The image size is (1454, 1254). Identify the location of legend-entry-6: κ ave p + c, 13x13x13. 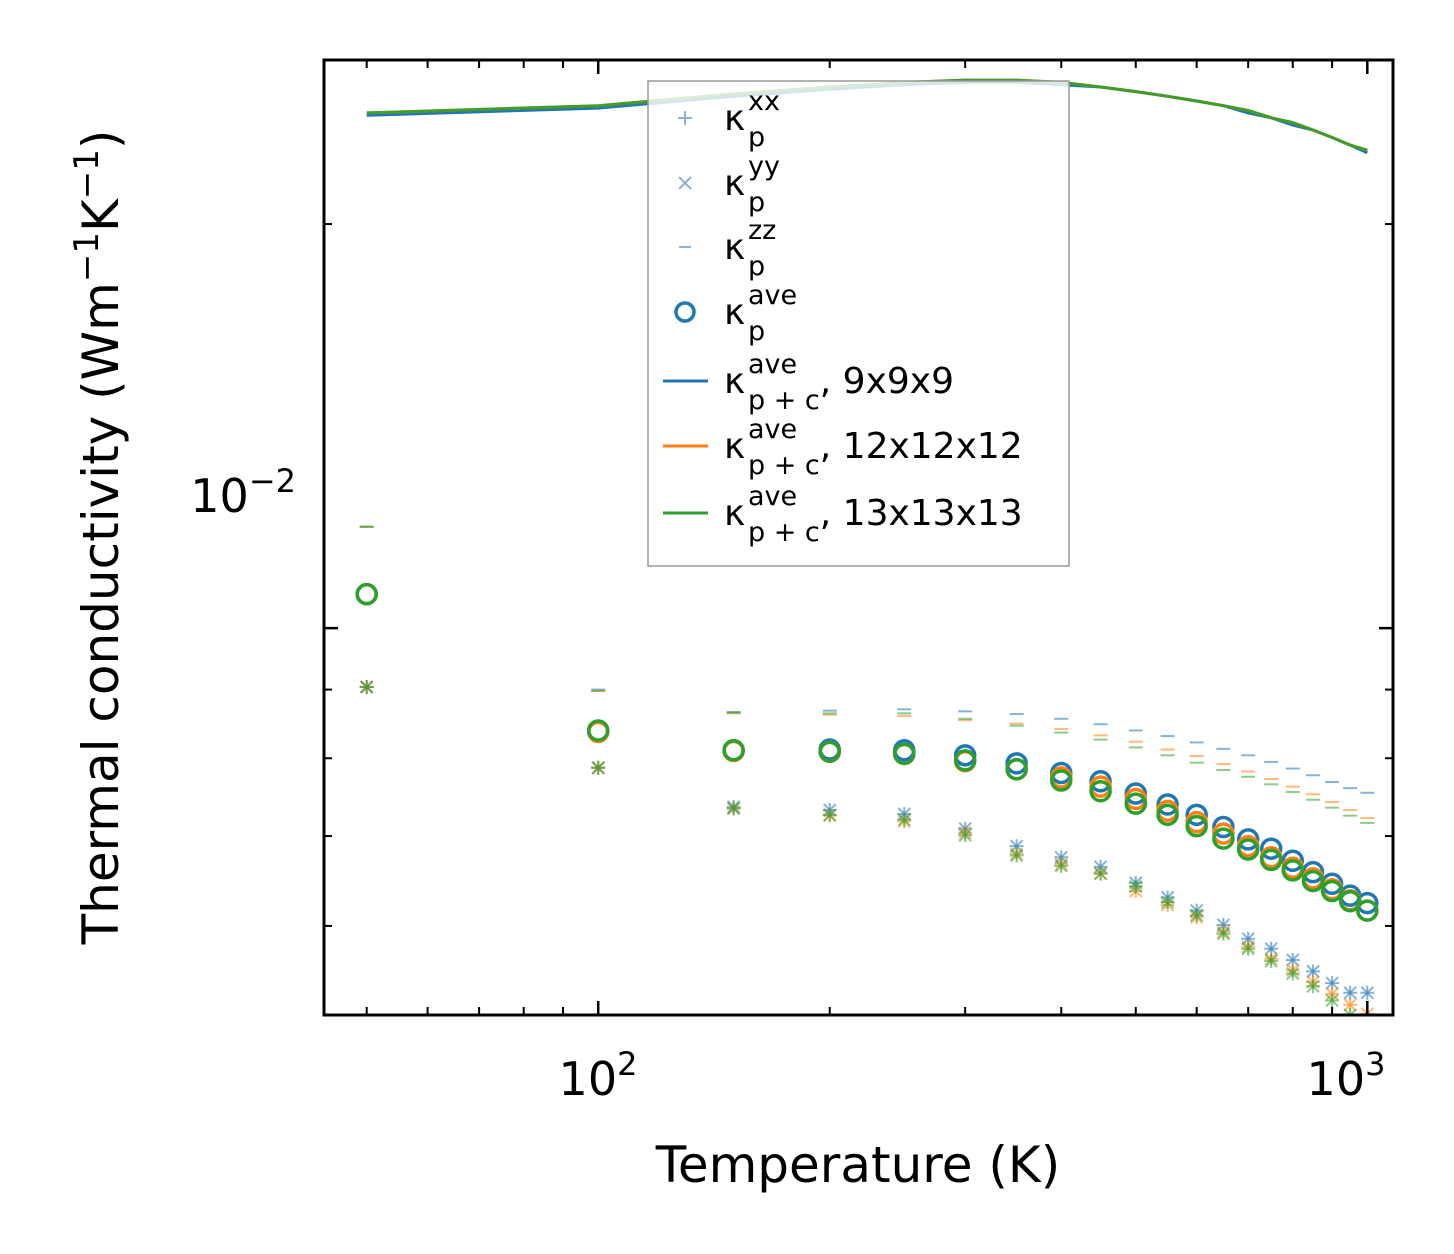
(843, 514).